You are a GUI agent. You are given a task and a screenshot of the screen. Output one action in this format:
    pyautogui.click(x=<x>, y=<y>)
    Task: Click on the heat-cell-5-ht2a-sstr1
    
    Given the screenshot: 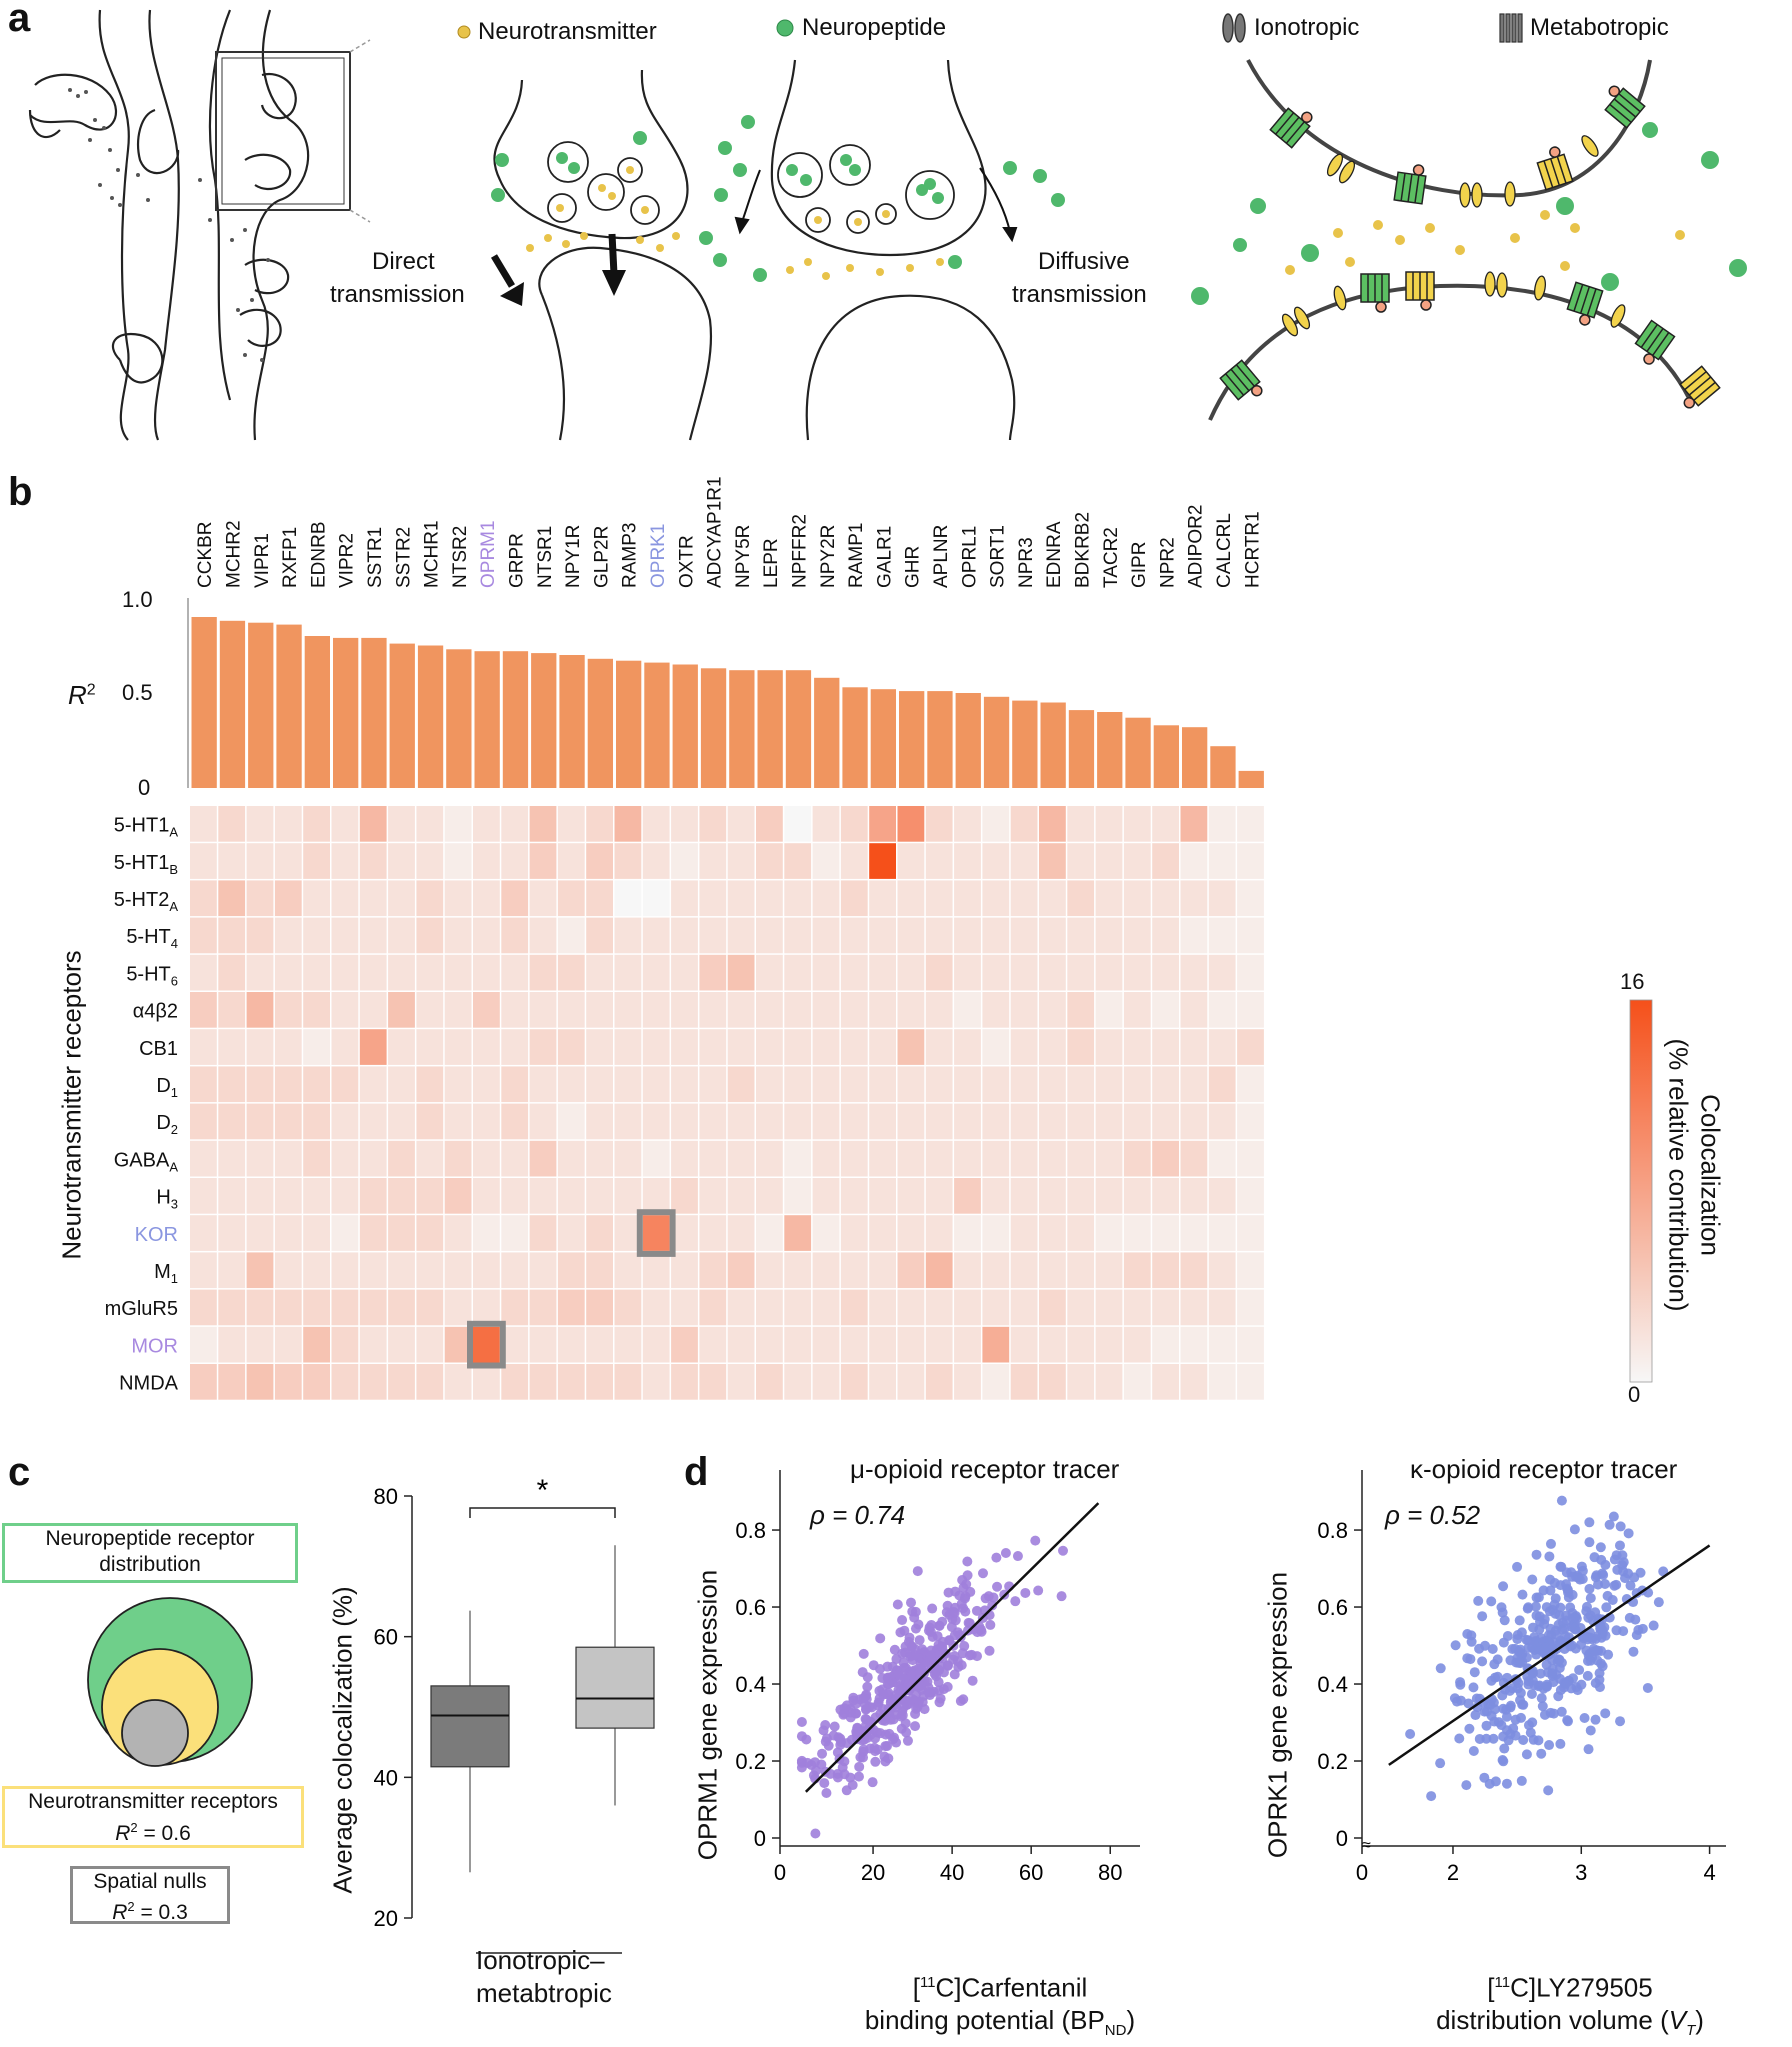 What is the action you would take?
    pyautogui.click(x=373, y=898)
    